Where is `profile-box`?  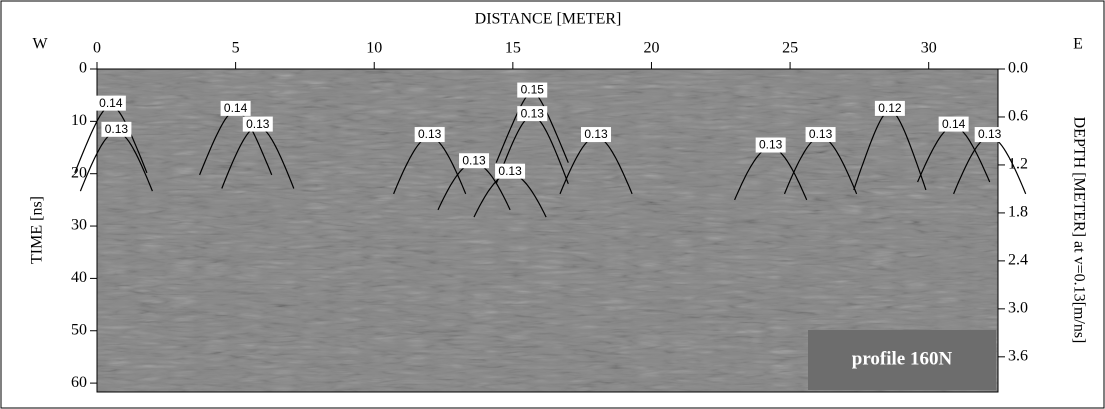
profile-box is located at coordinates (902, 360).